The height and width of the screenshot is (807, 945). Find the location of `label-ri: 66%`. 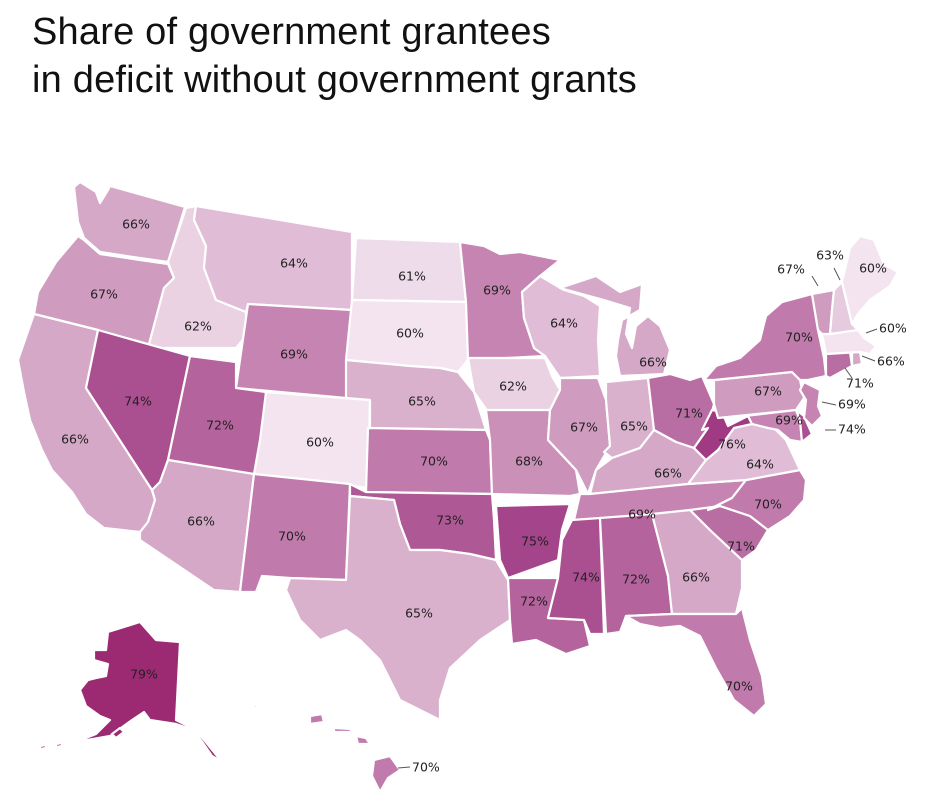

label-ri: 66% is located at coordinates (891, 361).